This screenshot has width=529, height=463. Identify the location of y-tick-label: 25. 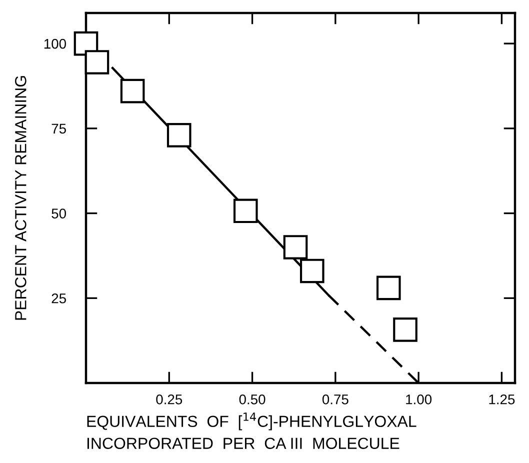
(59, 298).